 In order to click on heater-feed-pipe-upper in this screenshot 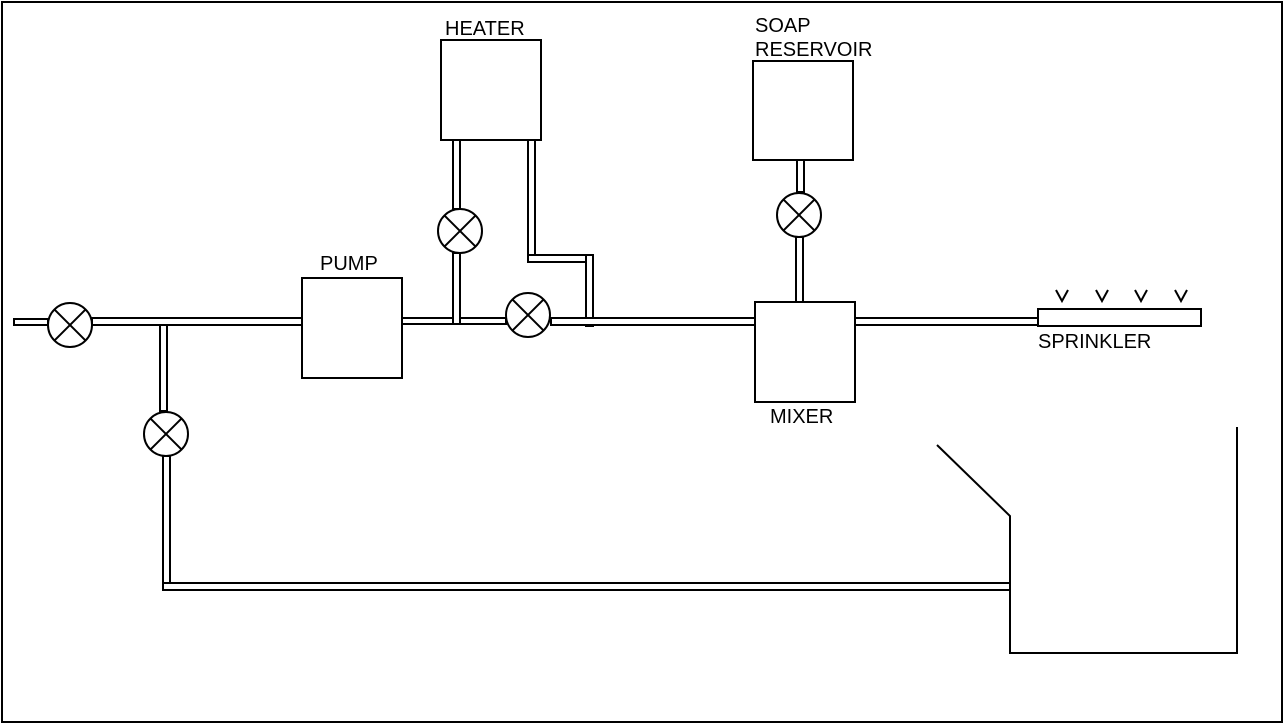, I will do `click(456, 174)`.